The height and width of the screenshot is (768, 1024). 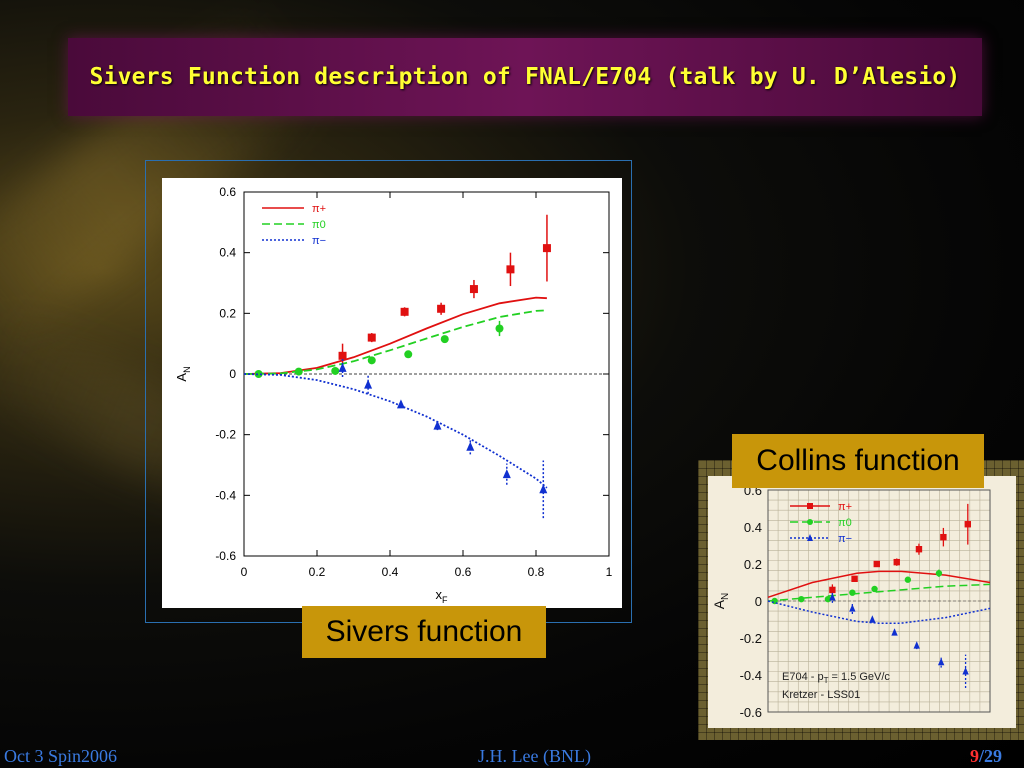 I want to click on x-axis-label: xF, so click(x=442, y=596).